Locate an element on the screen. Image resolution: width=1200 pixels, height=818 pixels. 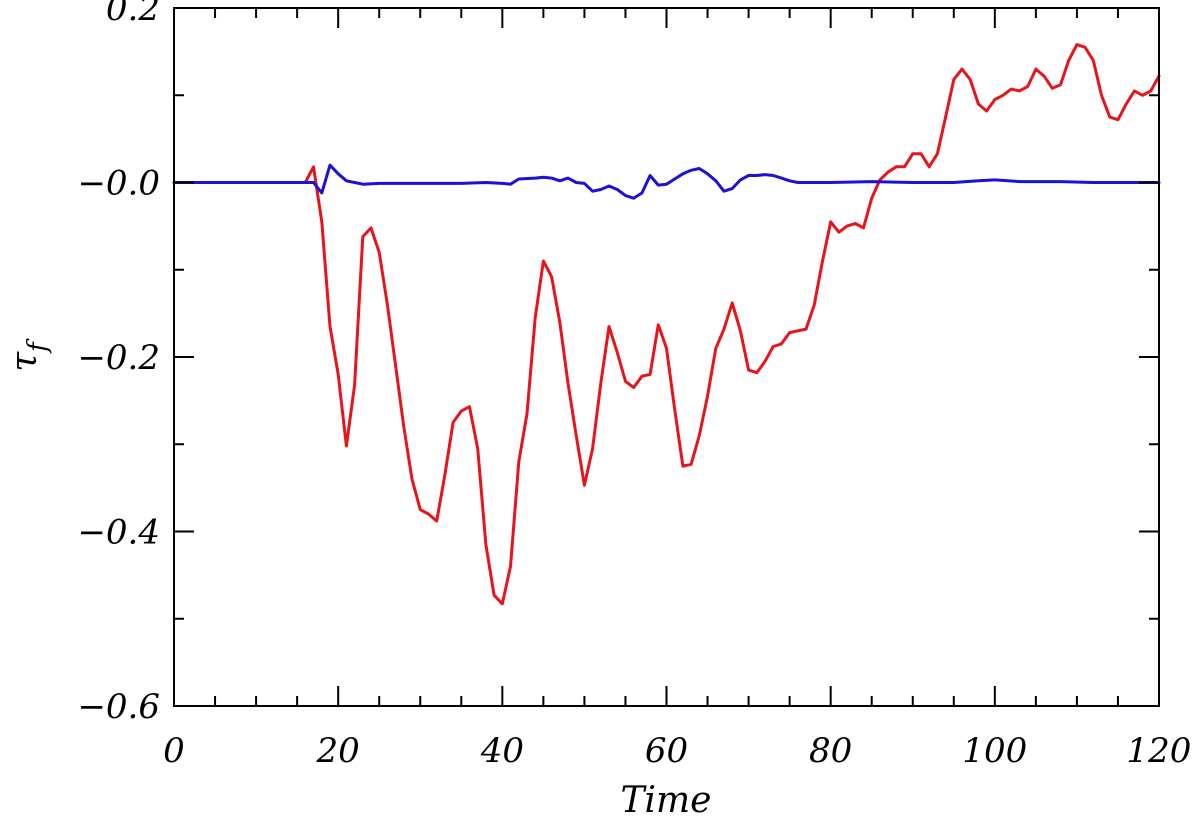
x-tick-label: 0 is located at coordinates (174, 751).